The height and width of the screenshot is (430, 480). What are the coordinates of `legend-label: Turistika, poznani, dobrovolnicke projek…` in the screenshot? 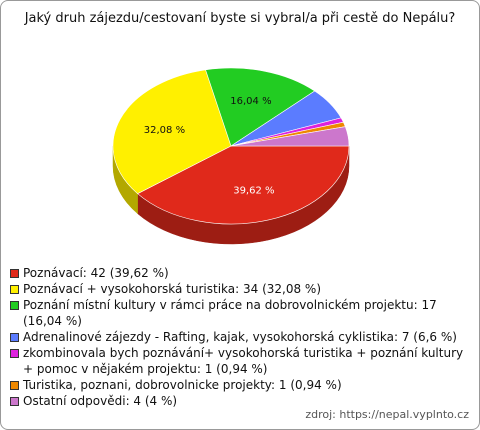 It's located at (182, 385).